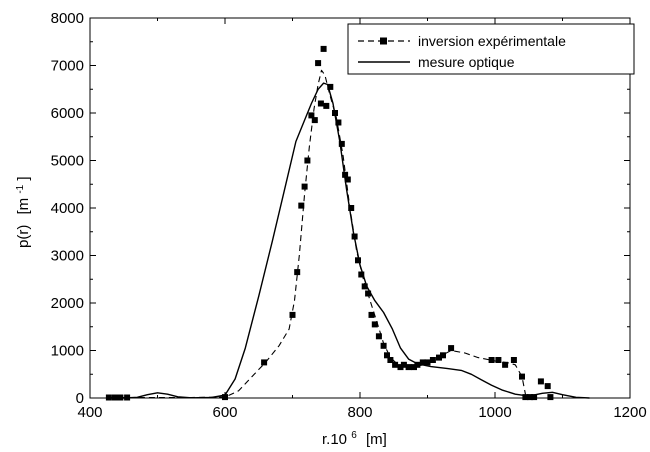 The width and height of the screenshot is (650, 452). Describe the element at coordinates (224, 412) in the screenshot. I see `x-tick-label: 600` at that location.